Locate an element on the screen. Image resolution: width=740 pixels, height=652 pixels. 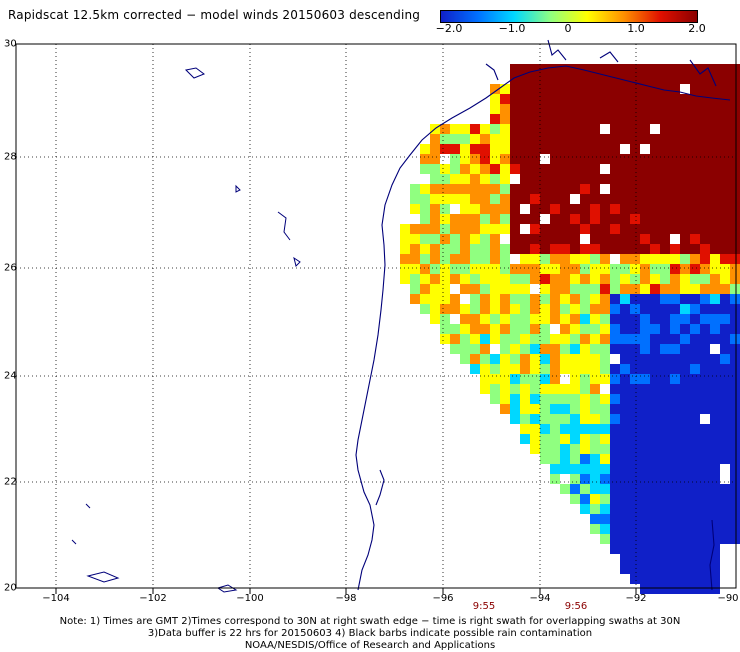
lon-label--104: −104 is located at coordinates (56, 598).